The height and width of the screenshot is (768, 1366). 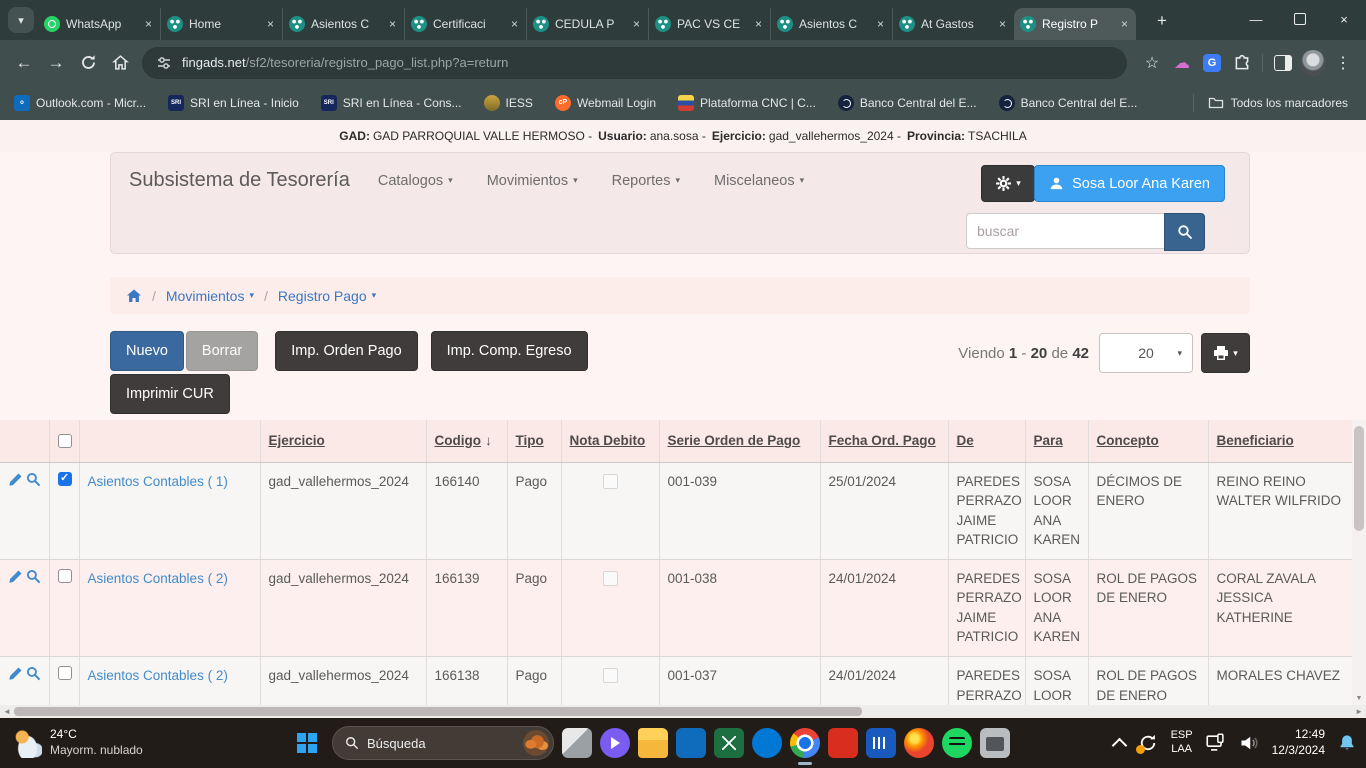 What do you see at coordinates (995, 743) in the screenshot?
I see `printer-app-icon` at bounding box center [995, 743].